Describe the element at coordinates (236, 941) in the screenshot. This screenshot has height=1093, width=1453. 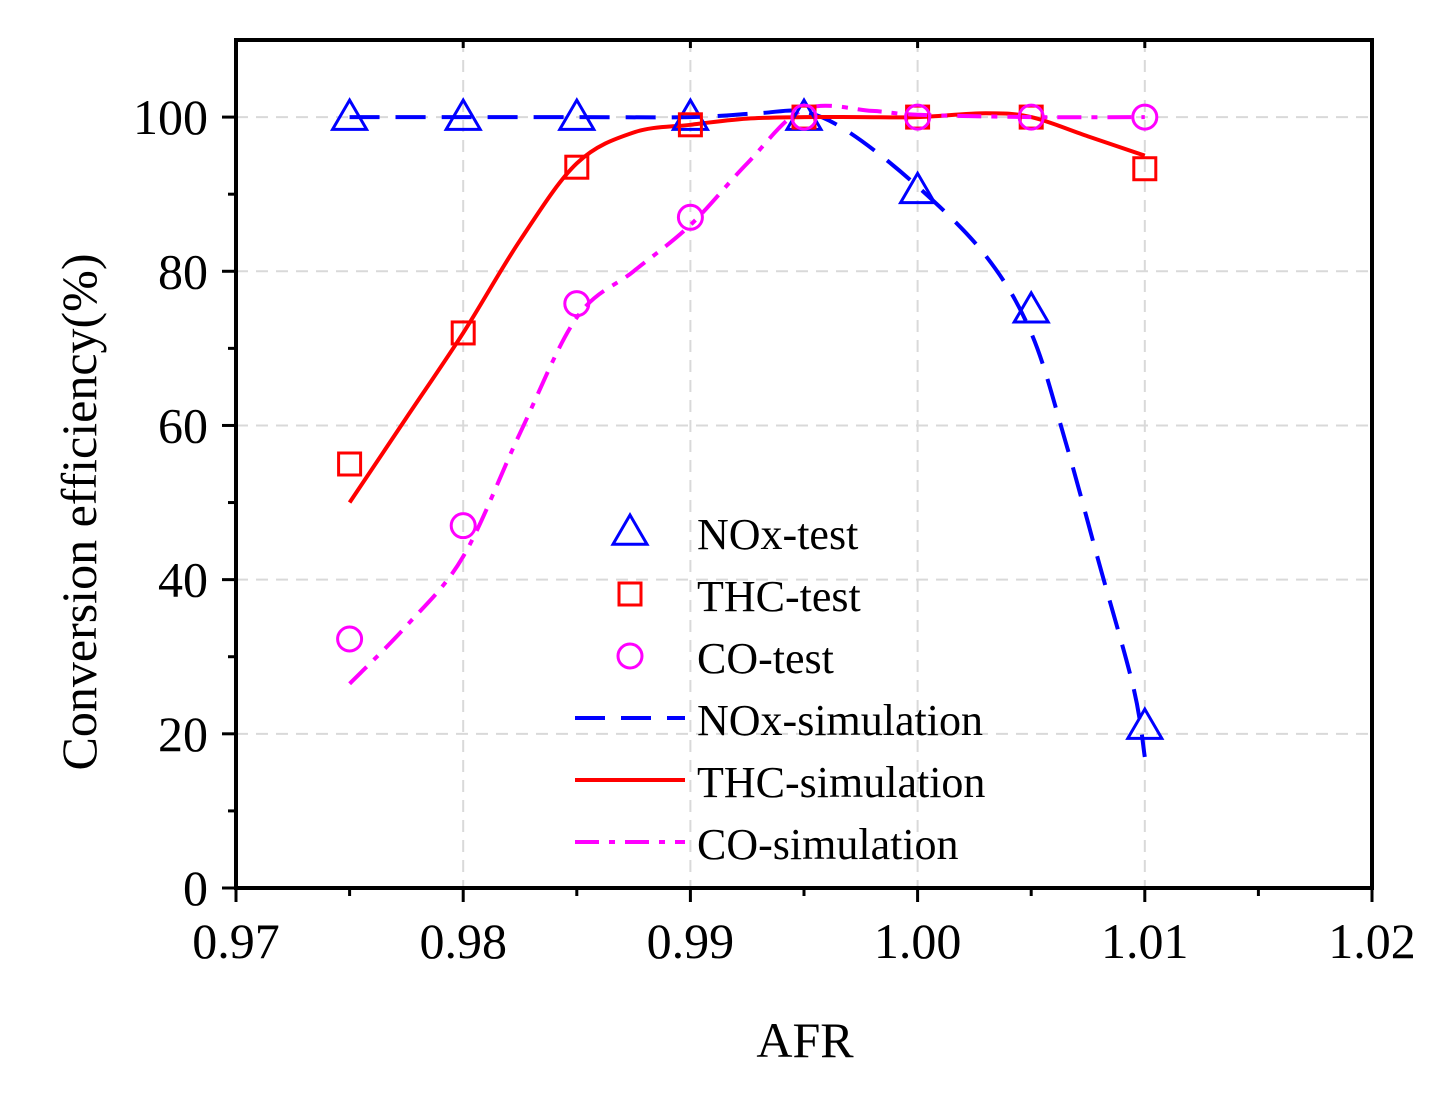
I see `x-tick-label: 0.97` at that location.